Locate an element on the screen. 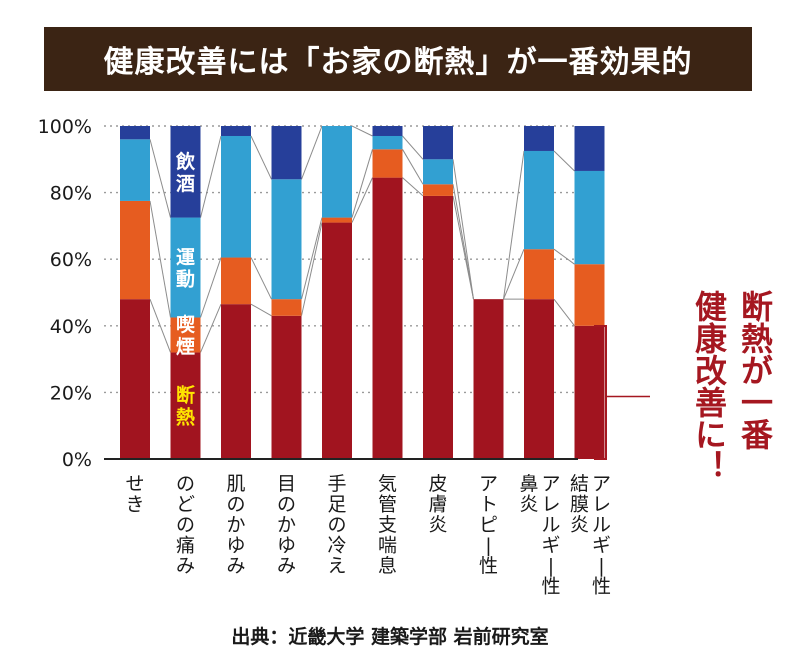  y-tick-label: 0% is located at coordinates (77, 460).